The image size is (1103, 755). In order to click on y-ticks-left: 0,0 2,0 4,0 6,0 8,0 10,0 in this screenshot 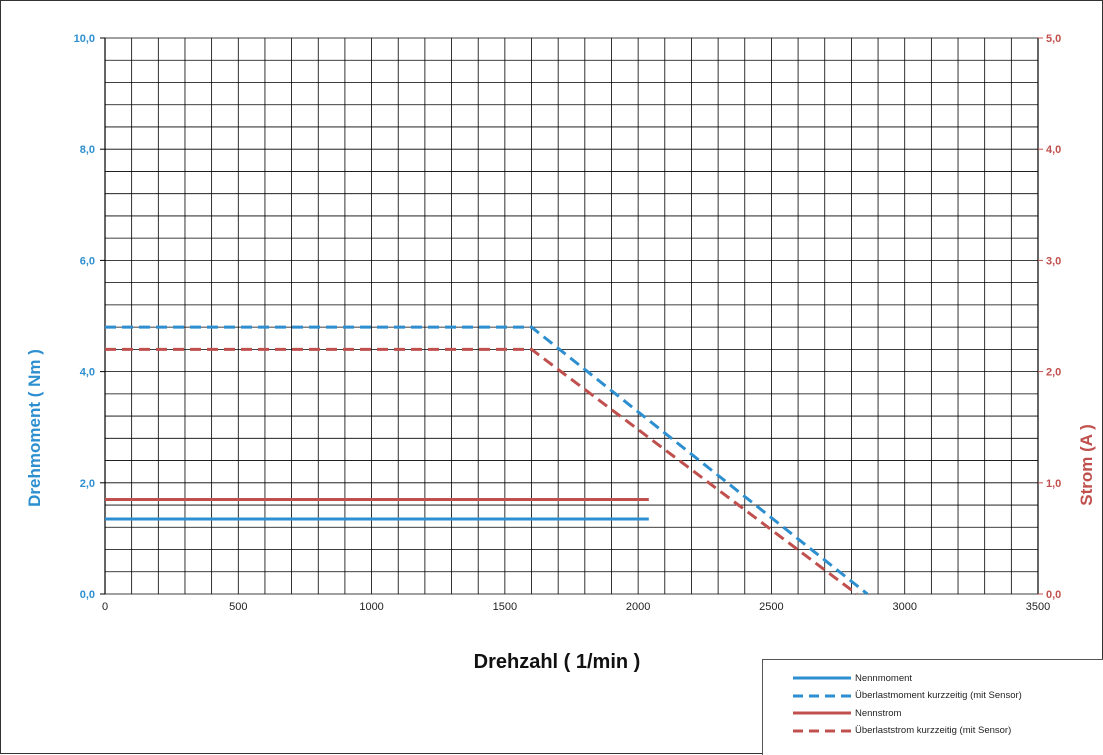, I will do `click(89, 317)`.